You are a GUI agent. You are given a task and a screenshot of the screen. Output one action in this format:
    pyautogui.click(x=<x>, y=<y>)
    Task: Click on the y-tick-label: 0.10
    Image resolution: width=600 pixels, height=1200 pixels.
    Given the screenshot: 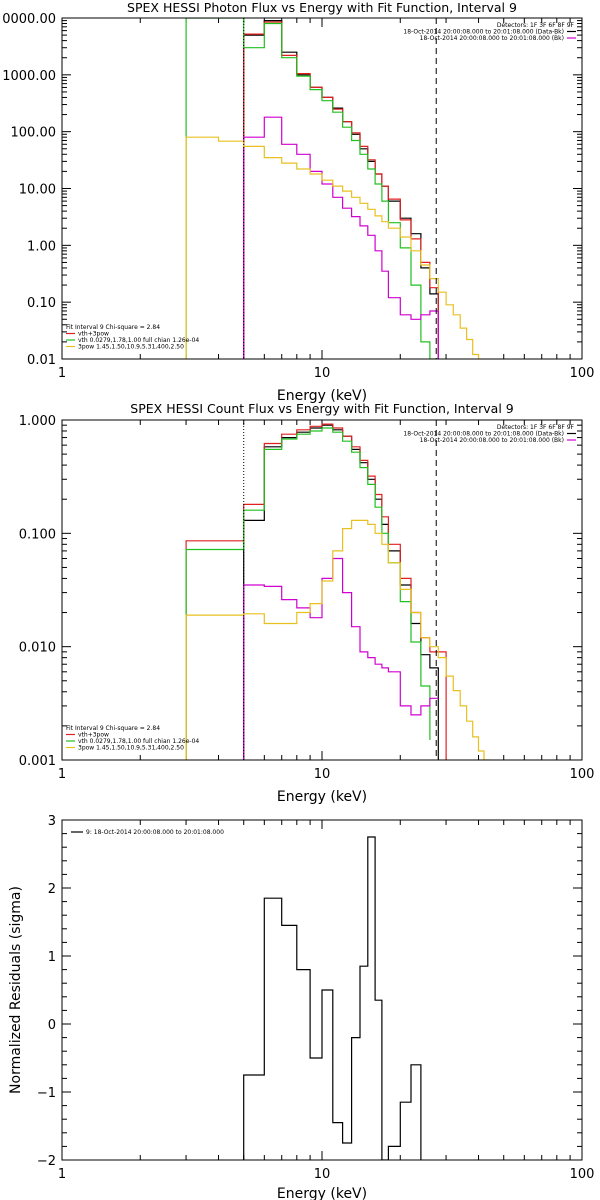 What is the action you would take?
    pyautogui.click(x=41, y=303)
    